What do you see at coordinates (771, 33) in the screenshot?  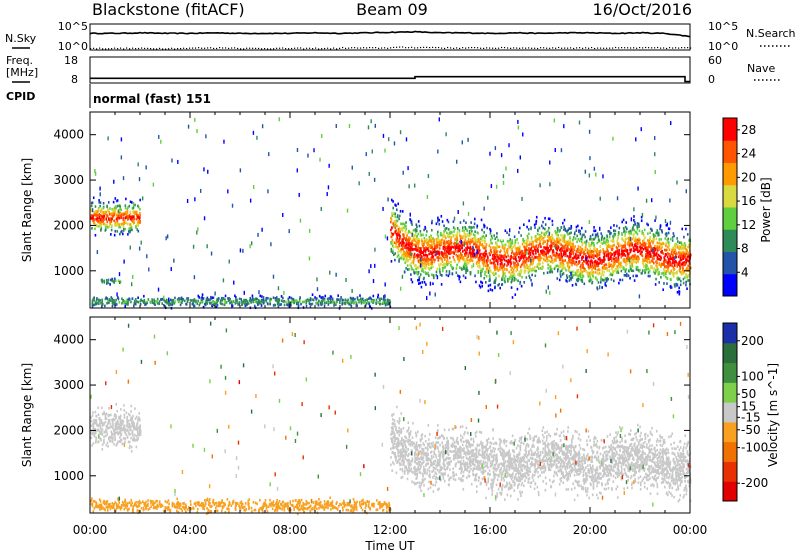 I see `noise-right-label: N.Search` at bounding box center [771, 33].